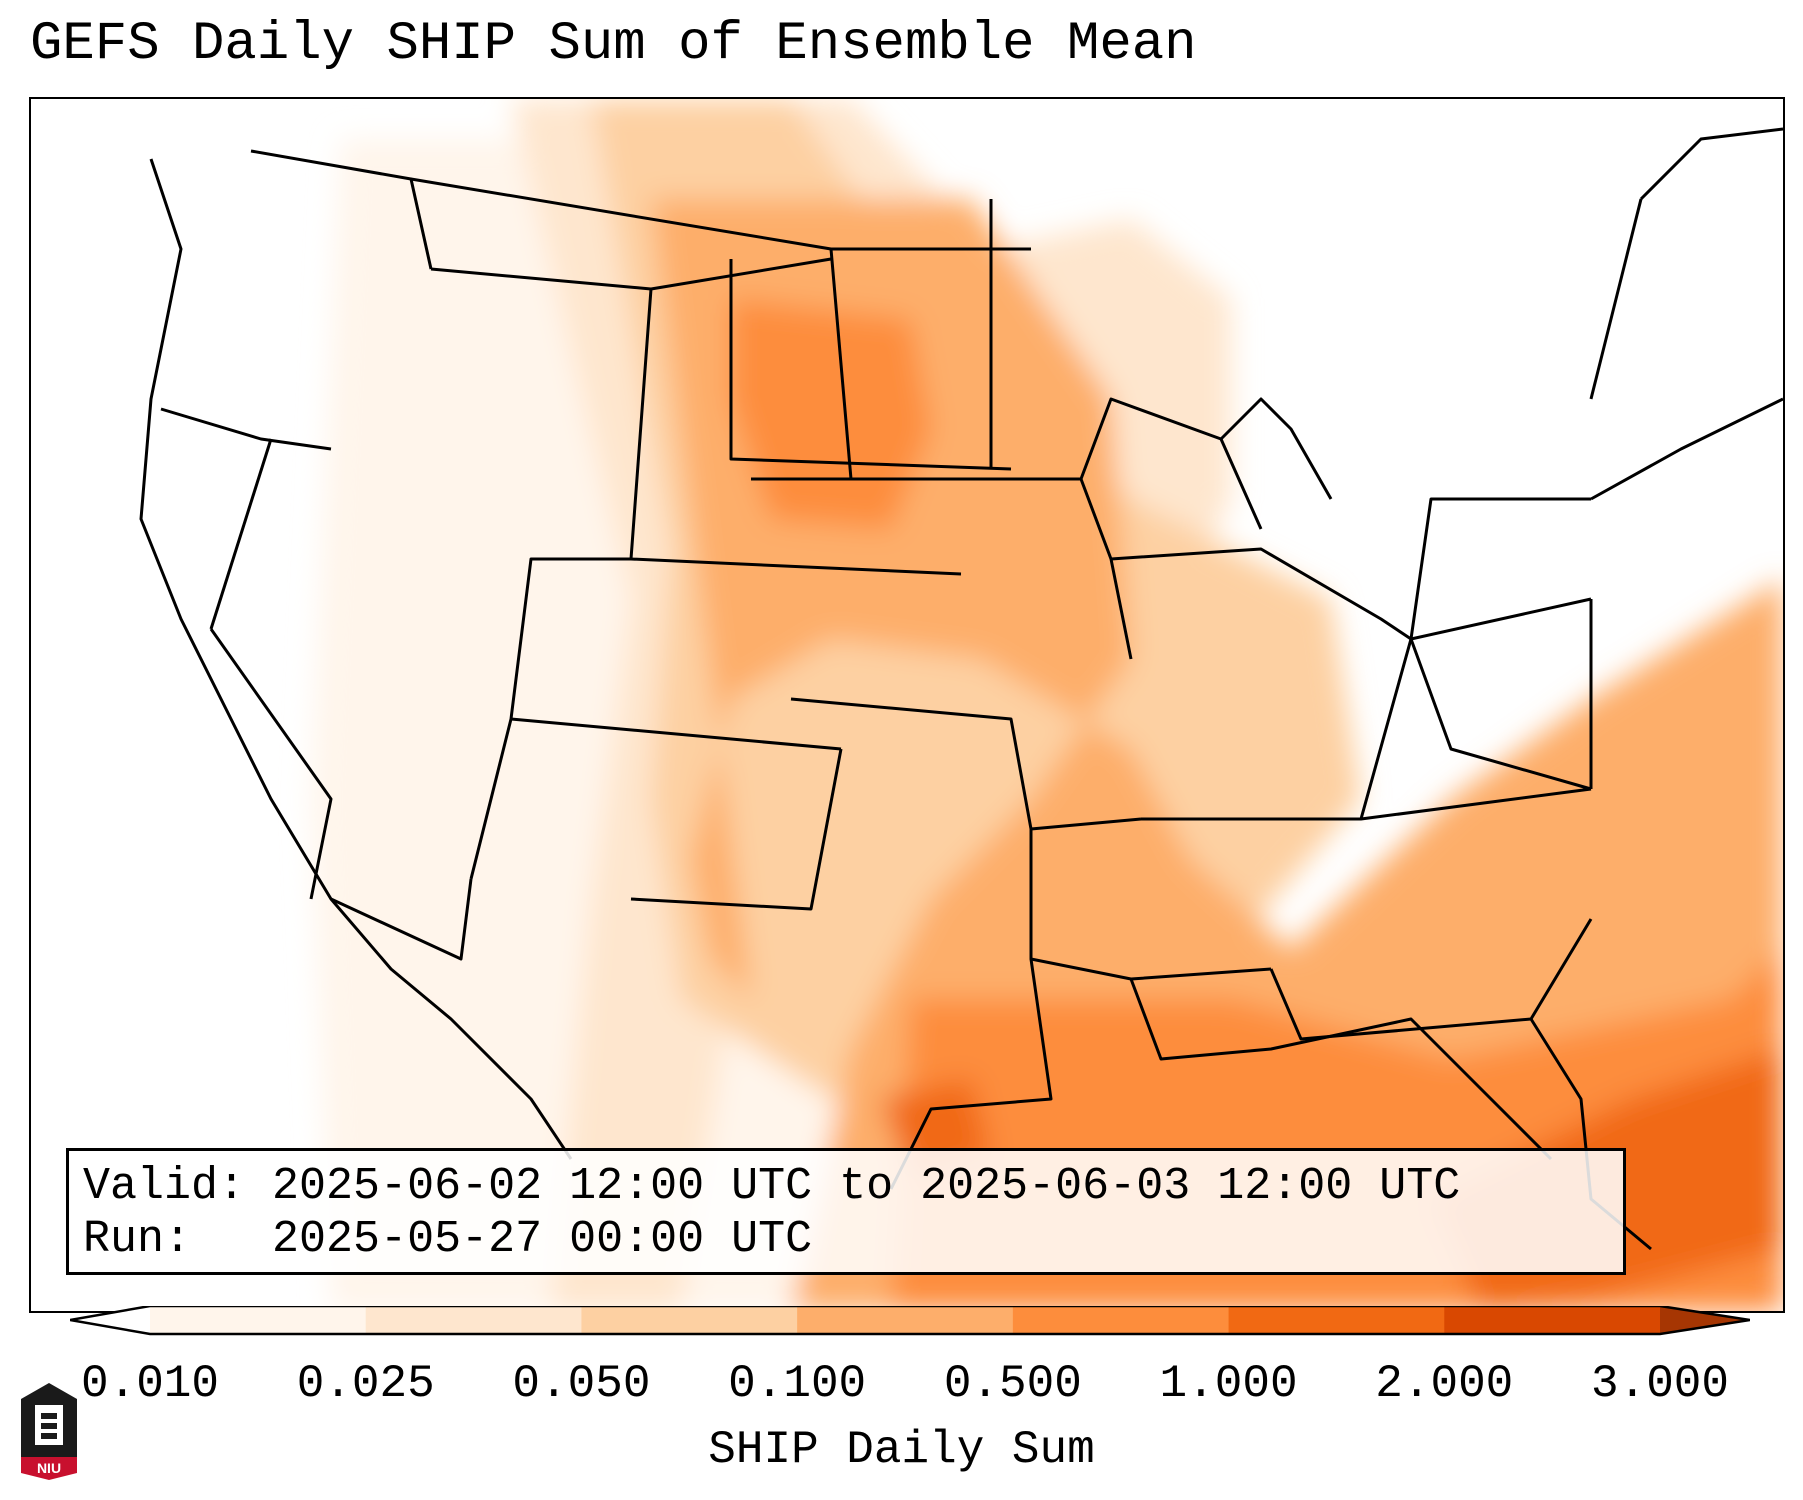 The height and width of the screenshot is (1500, 1803). I want to click on colorbar-tick-label: 1.000, so click(1228, 1384).